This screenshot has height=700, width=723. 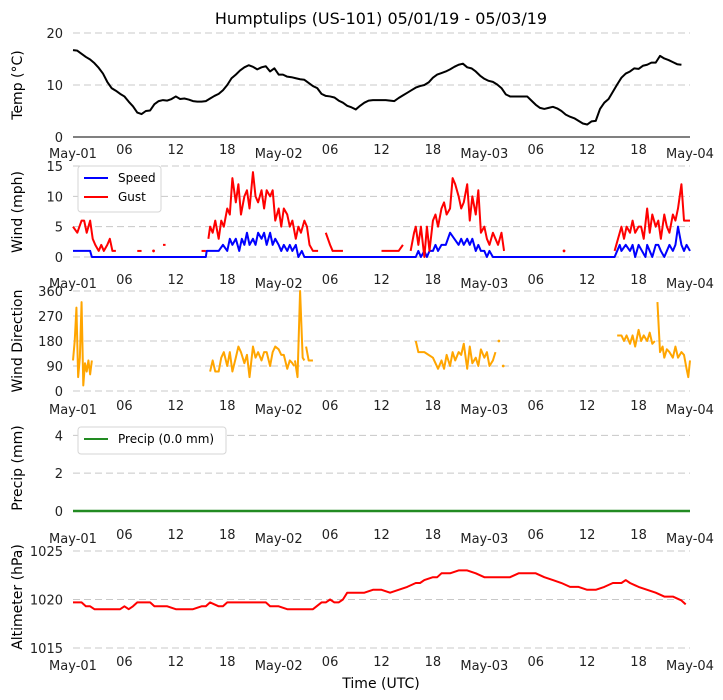 What do you see at coordinates (50, 292) in the screenshot?
I see `y-tick-label: 360` at bounding box center [50, 292].